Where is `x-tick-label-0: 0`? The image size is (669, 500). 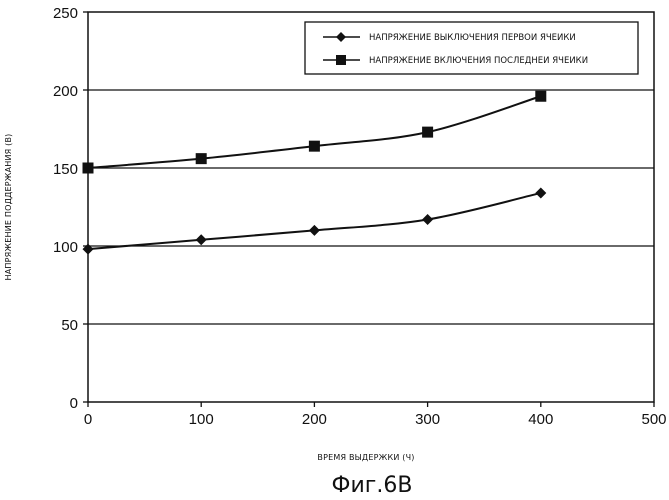 x-tick-label-0: 0 is located at coordinates (88, 419).